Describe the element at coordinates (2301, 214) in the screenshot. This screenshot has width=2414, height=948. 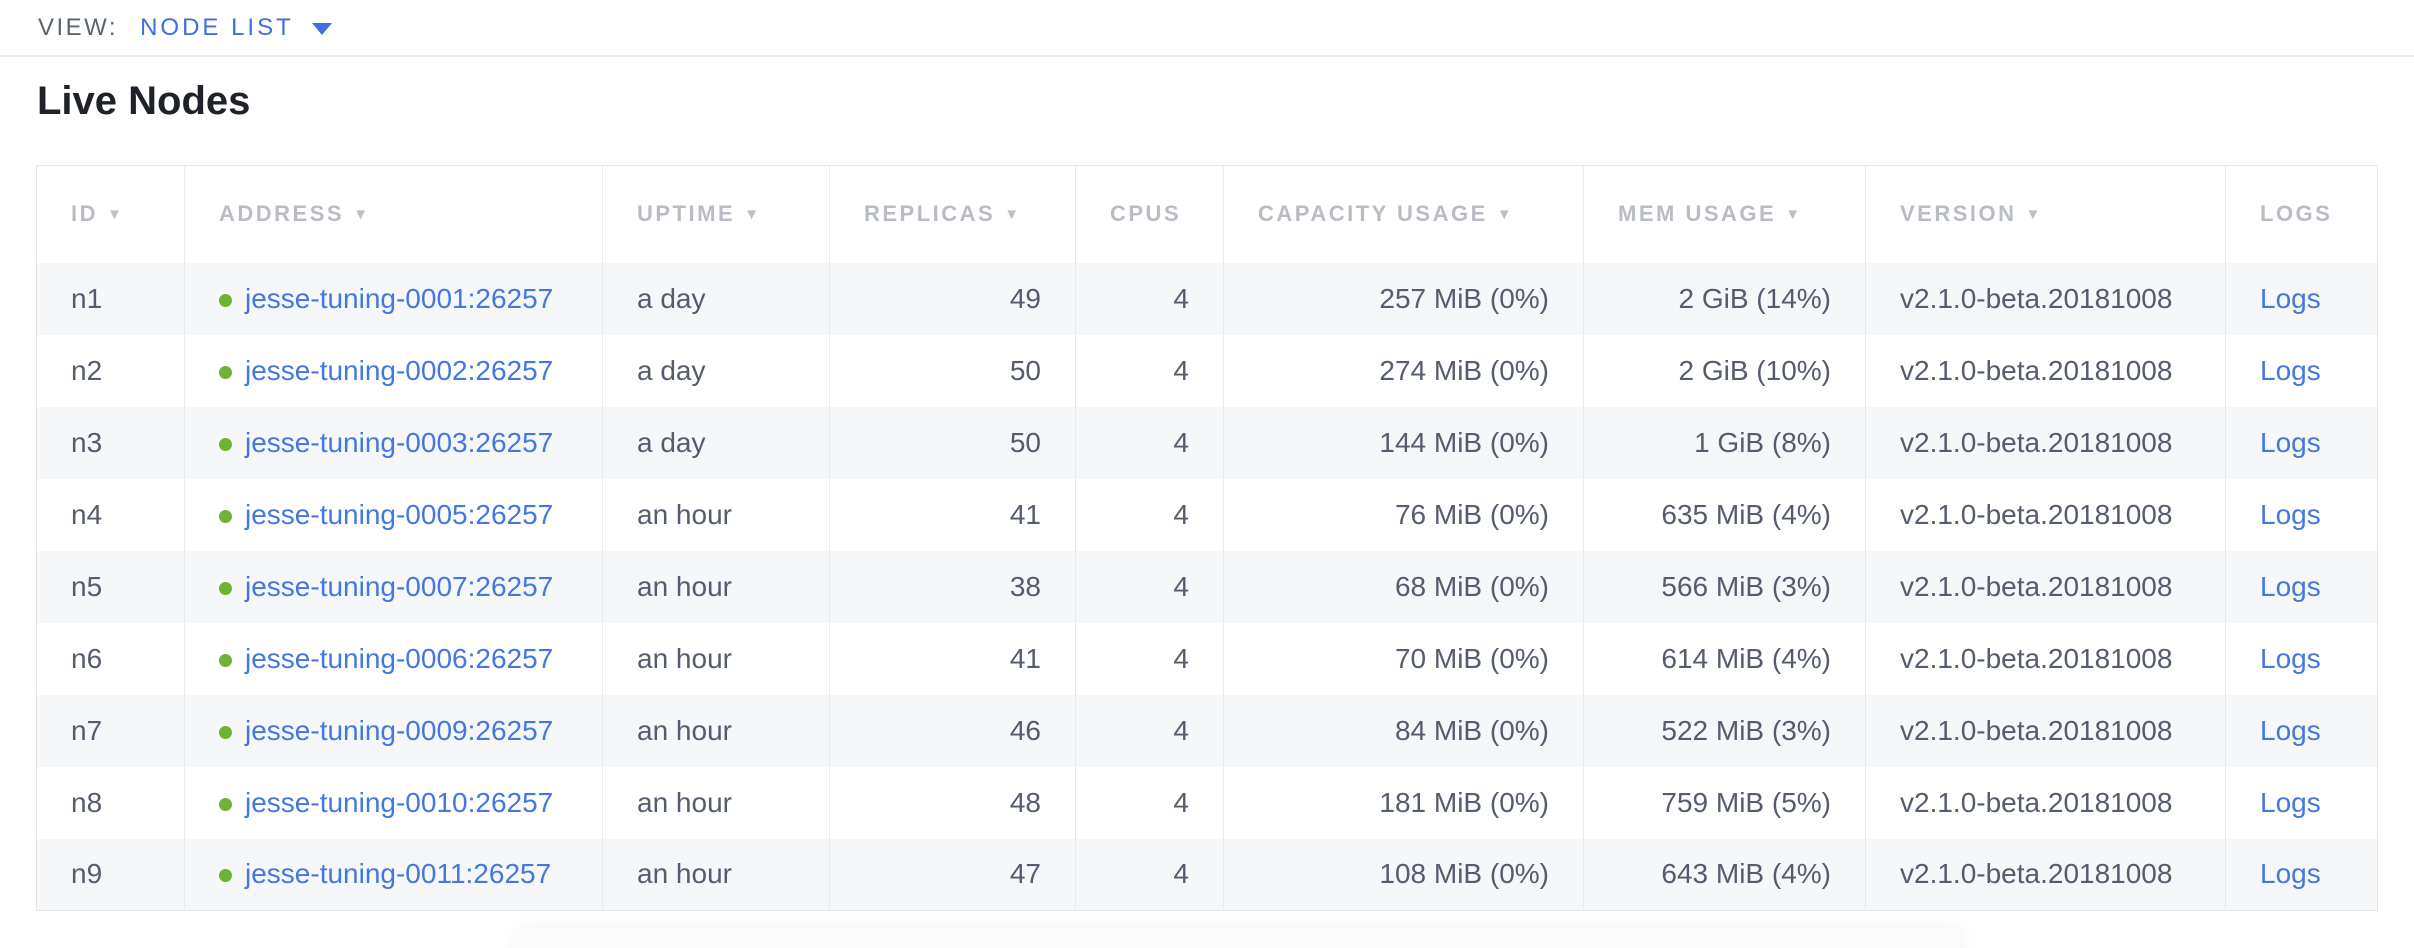
I see `column-header-logs: LOGS` at that location.